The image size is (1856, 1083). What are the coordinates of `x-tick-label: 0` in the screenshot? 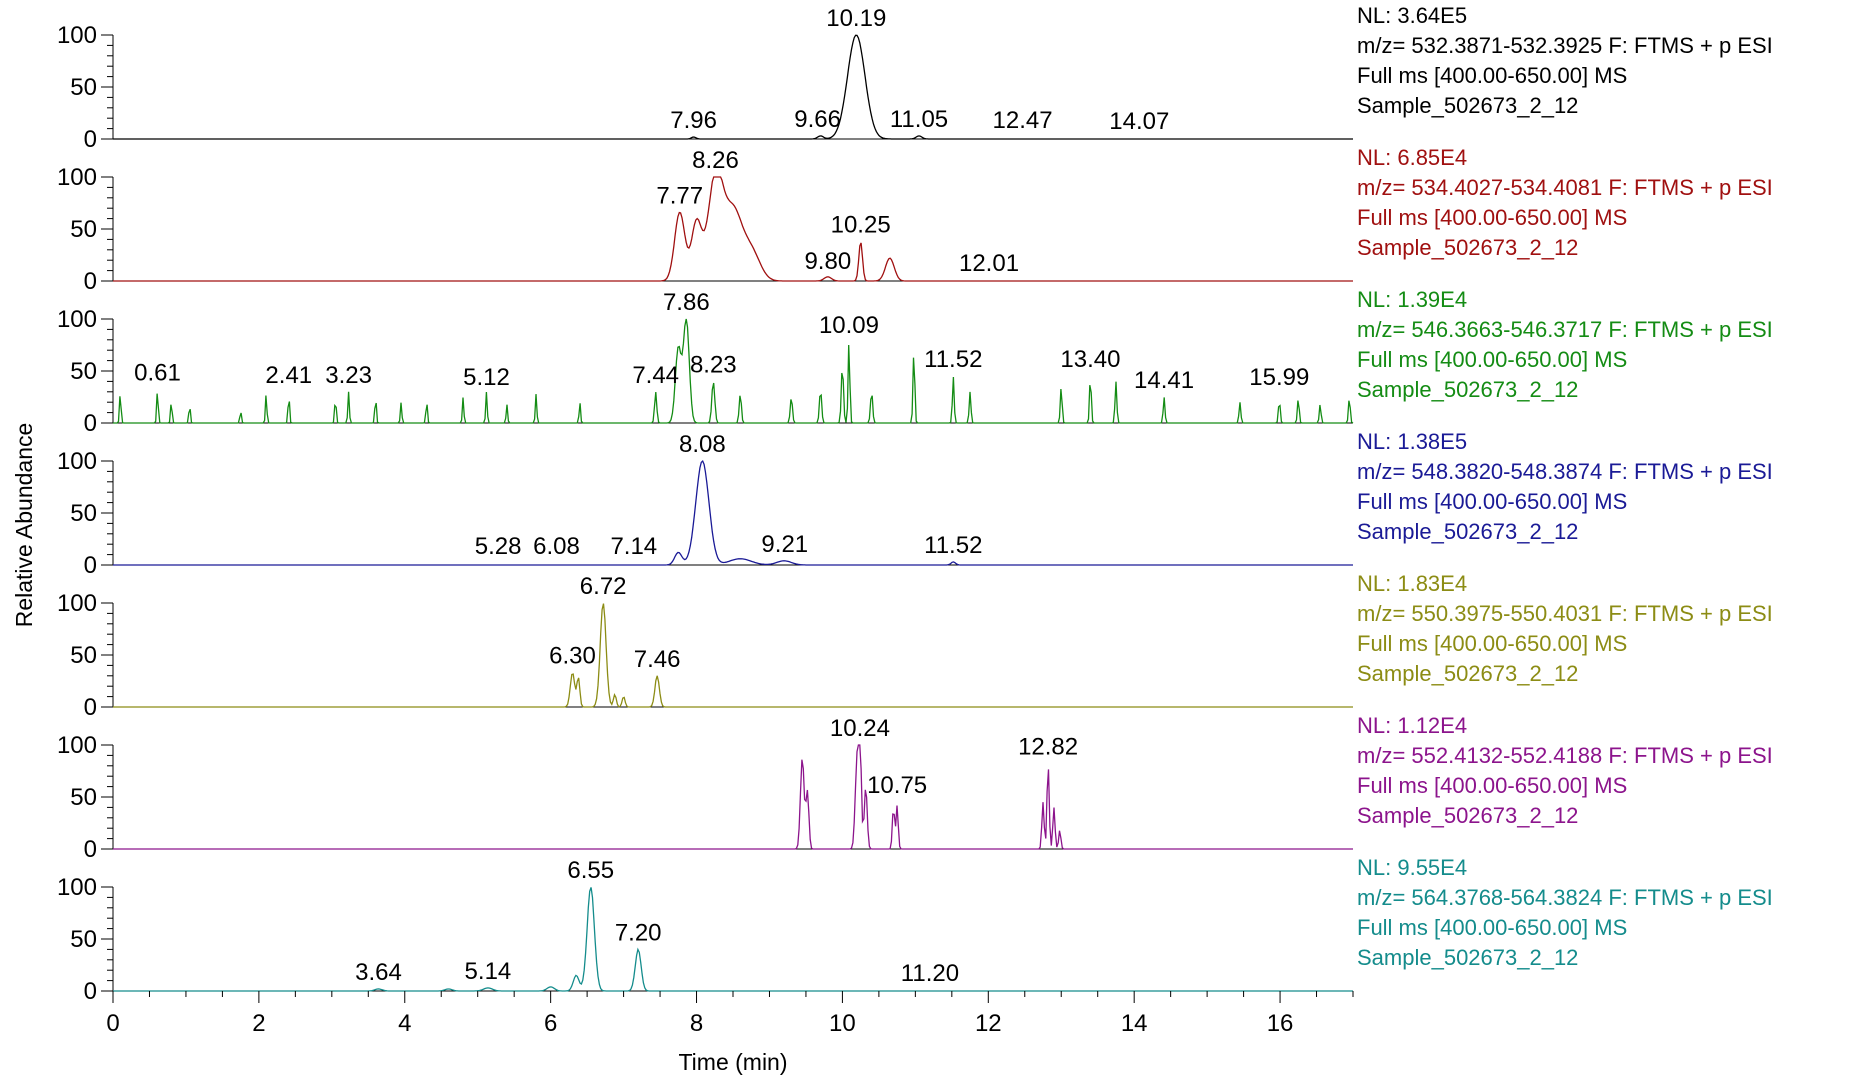 It's located at (112, 1023).